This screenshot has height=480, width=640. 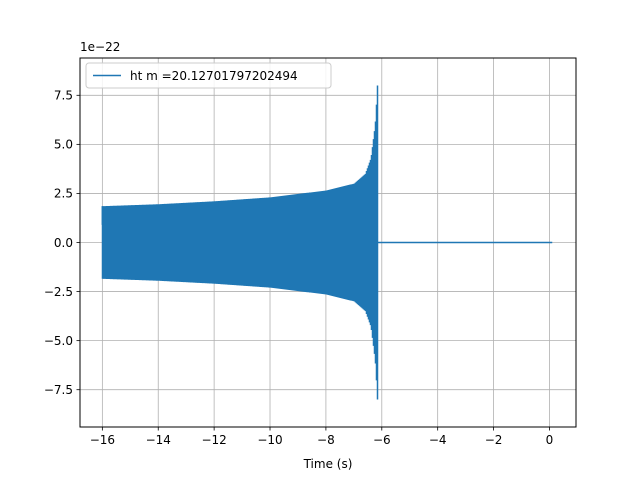 I want to click on x-tick-label: −10, so click(x=269, y=440).